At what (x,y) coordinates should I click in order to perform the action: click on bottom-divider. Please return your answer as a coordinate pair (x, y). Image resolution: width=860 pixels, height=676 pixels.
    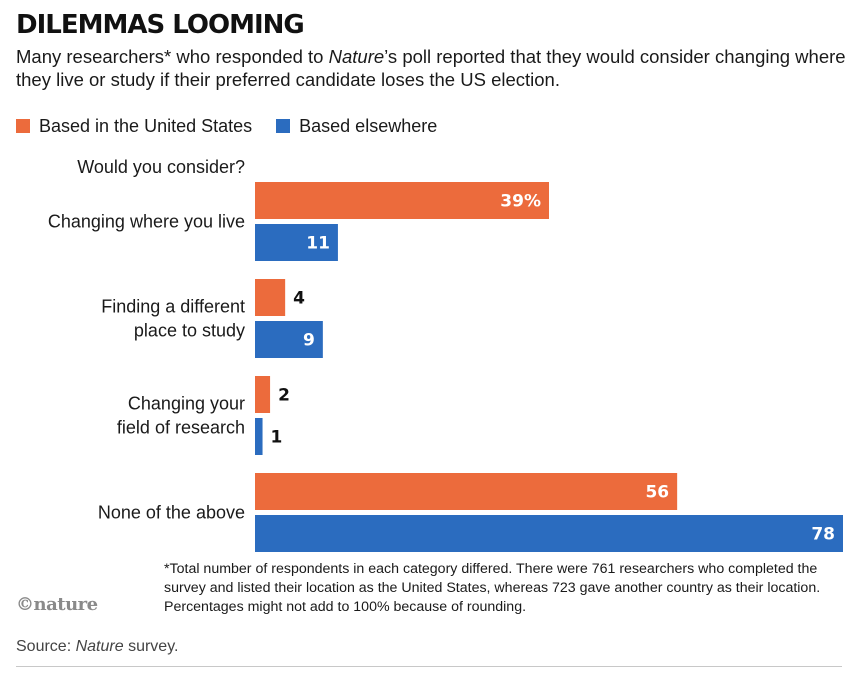
    Looking at the image, I should click on (429, 666).